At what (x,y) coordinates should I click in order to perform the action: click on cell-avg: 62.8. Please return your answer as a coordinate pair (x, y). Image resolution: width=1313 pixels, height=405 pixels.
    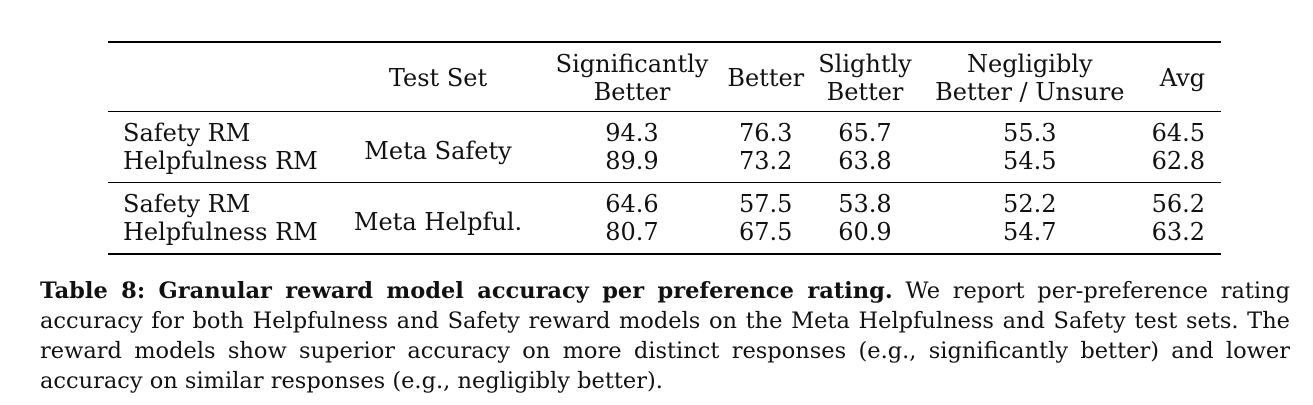
    Looking at the image, I should click on (1180, 165).